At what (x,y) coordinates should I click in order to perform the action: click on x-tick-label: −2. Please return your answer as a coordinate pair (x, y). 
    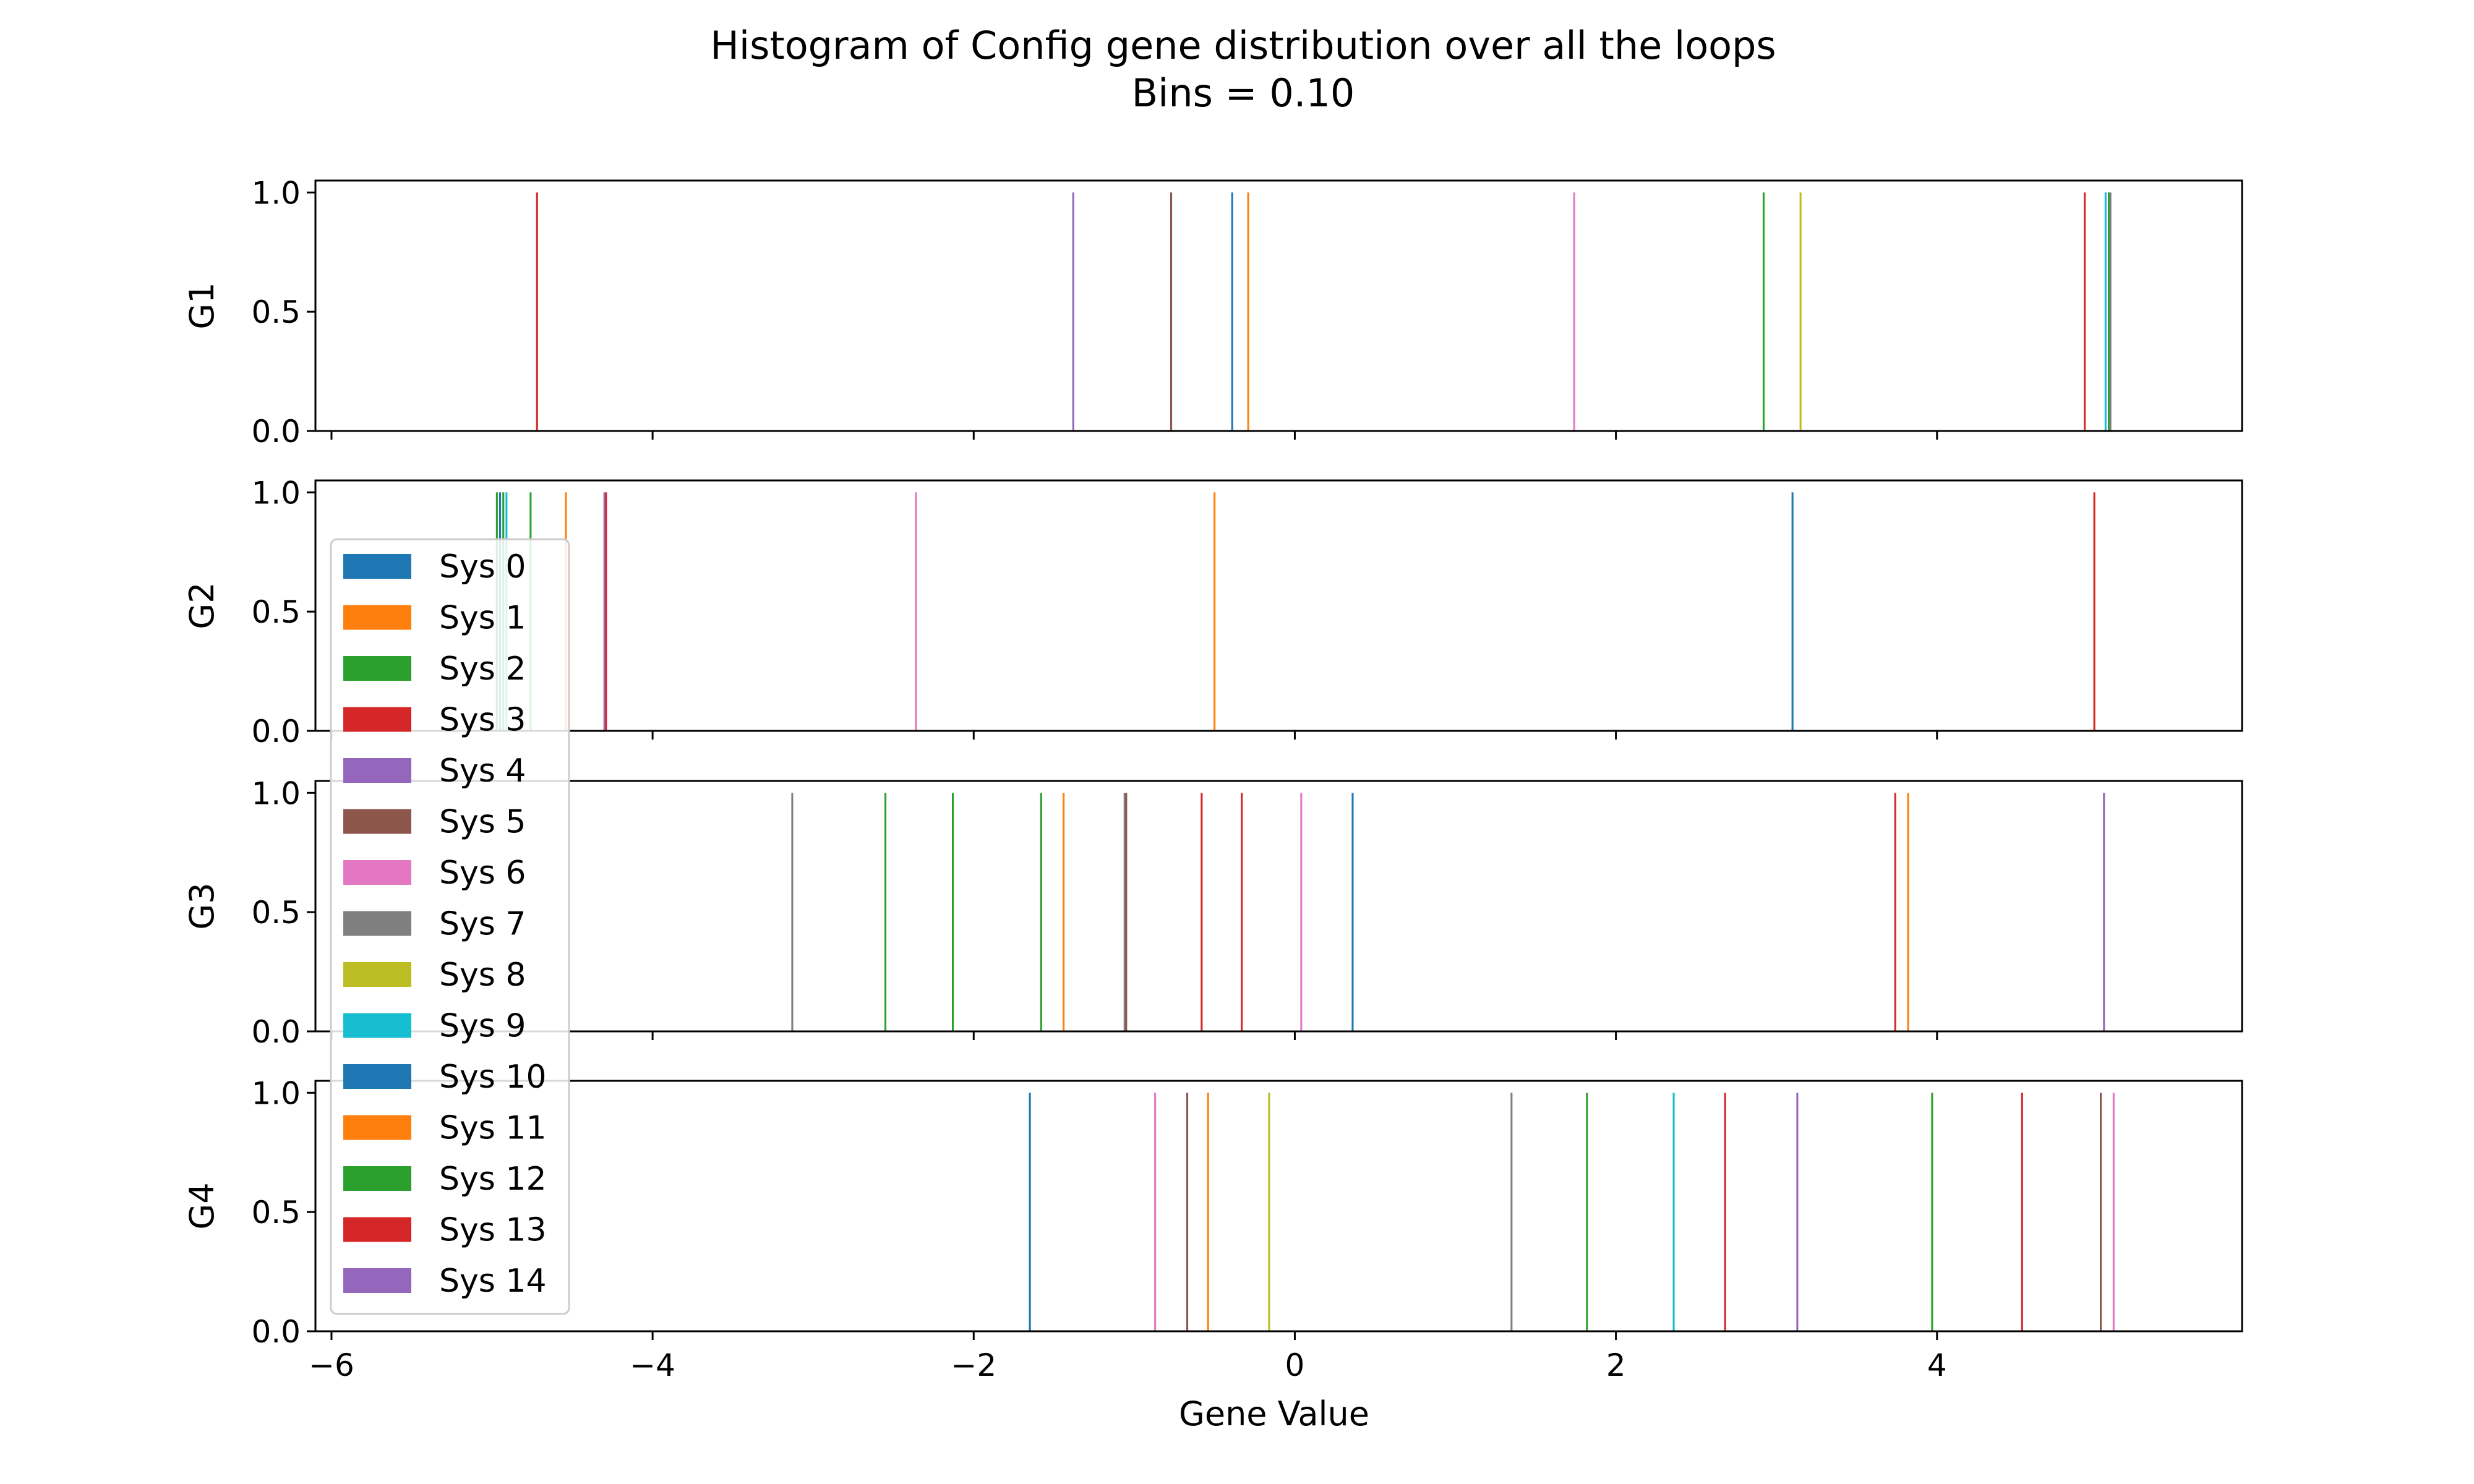
    Looking at the image, I should click on (973, 1365).